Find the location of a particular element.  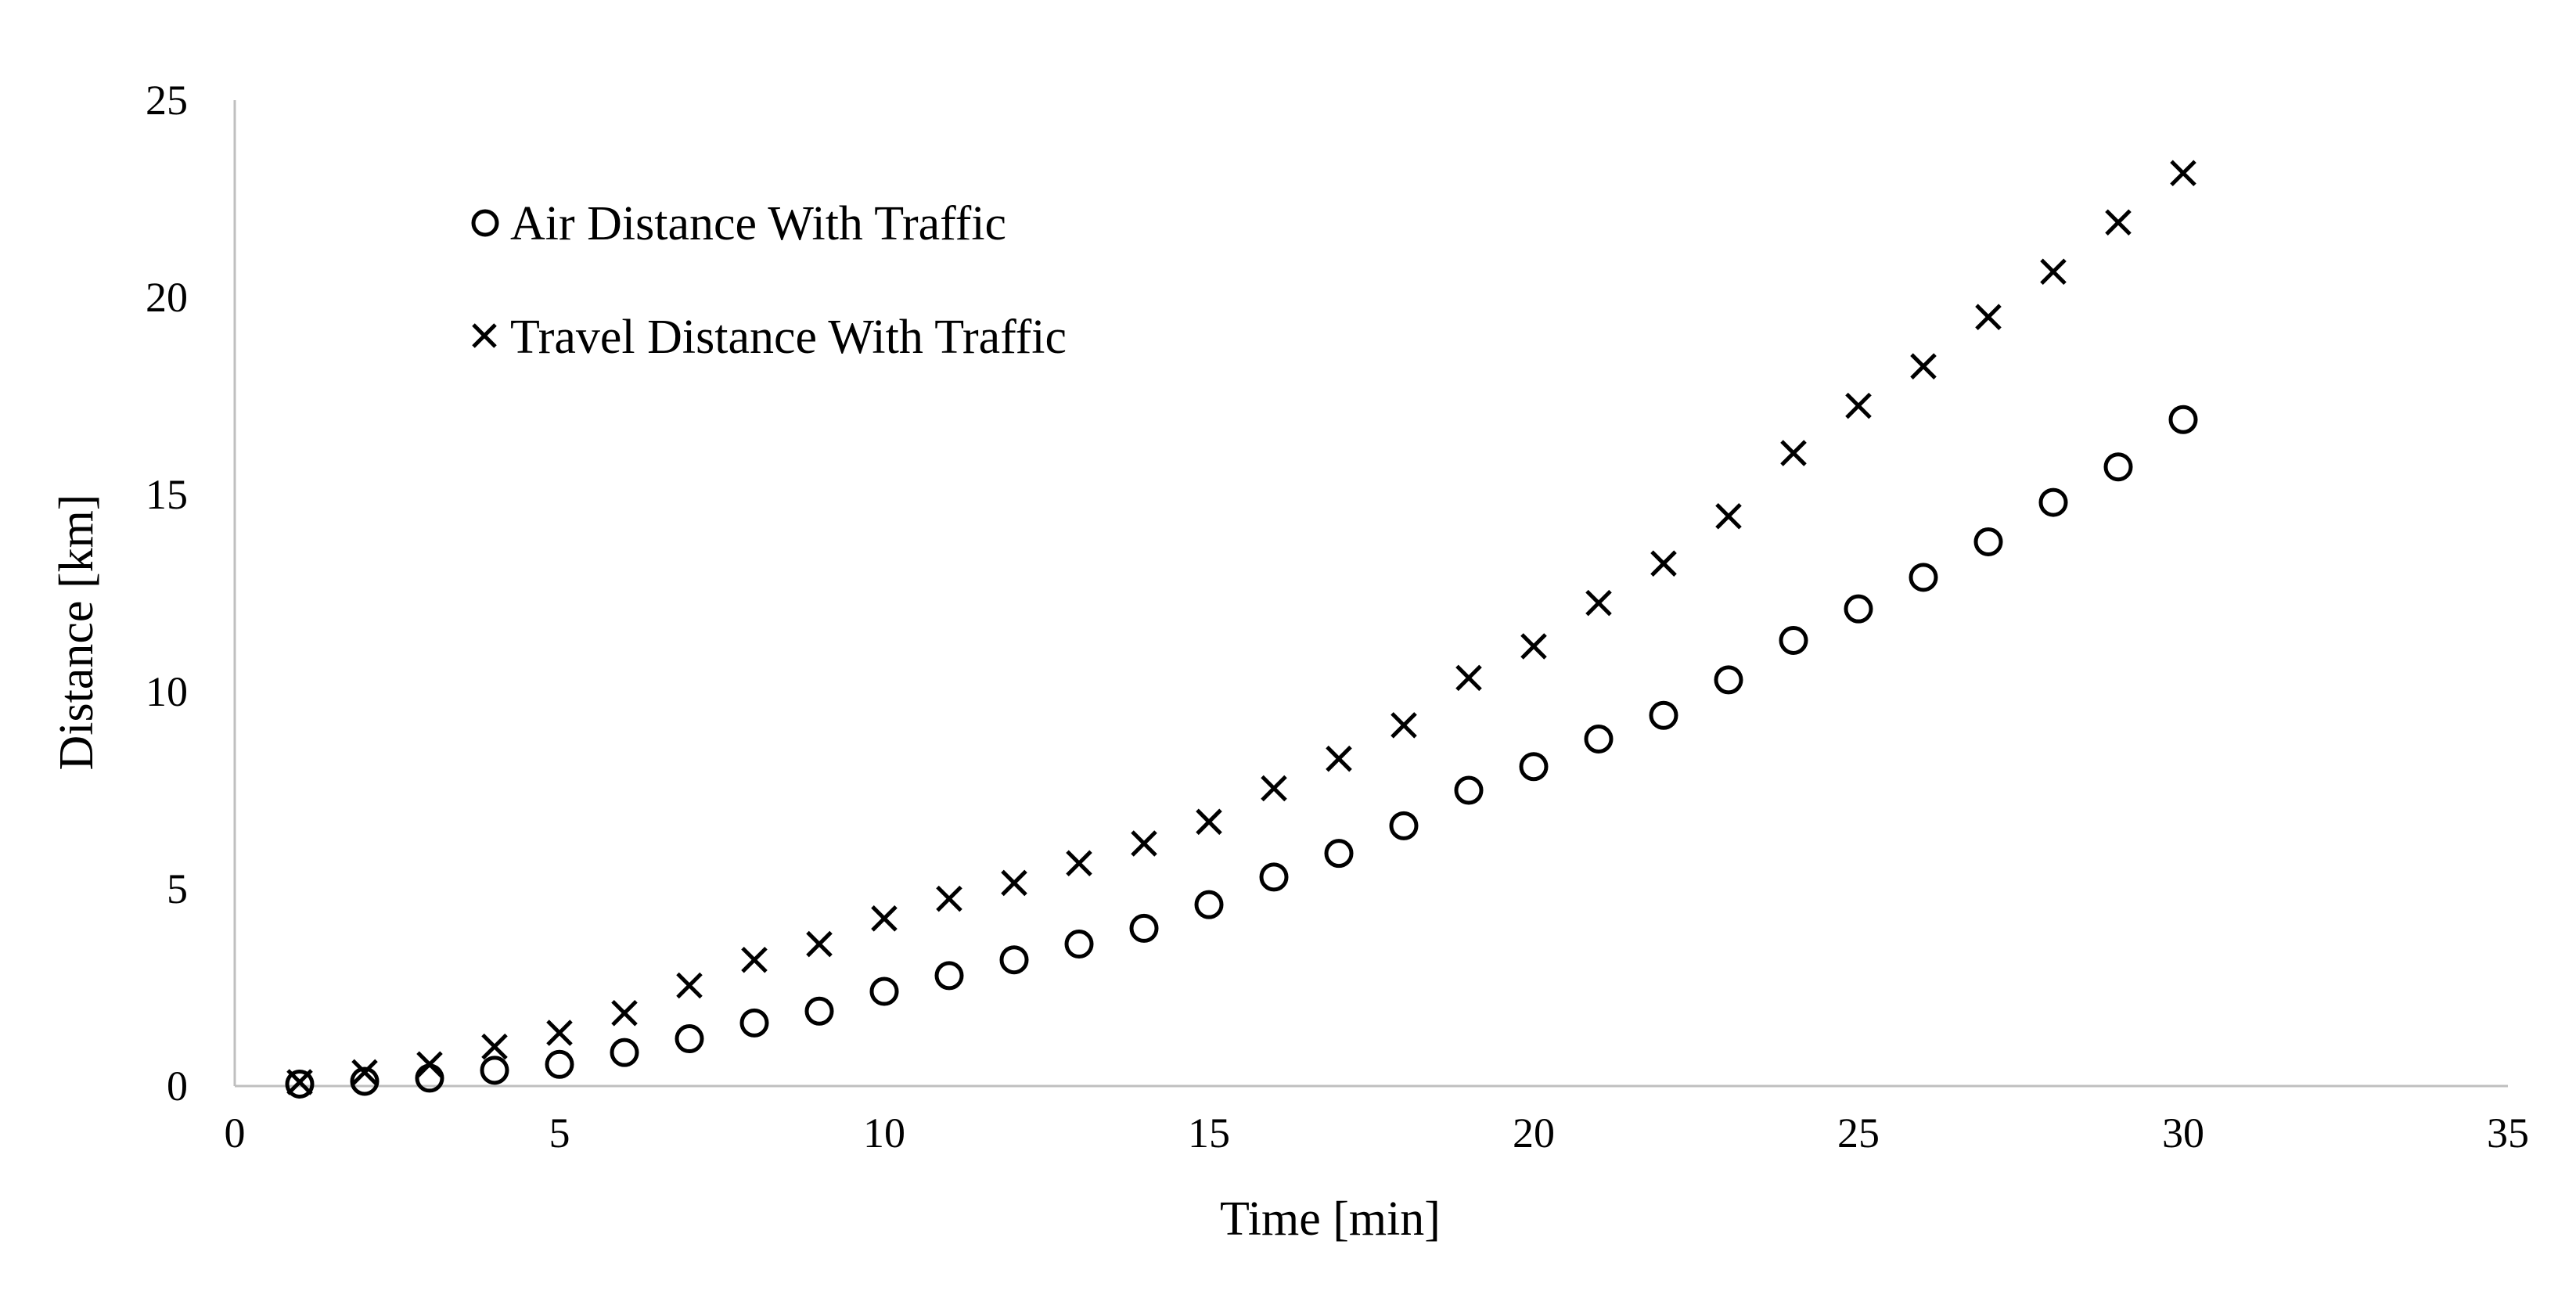

legend-marker-circle is located at coordinates (485, 223).